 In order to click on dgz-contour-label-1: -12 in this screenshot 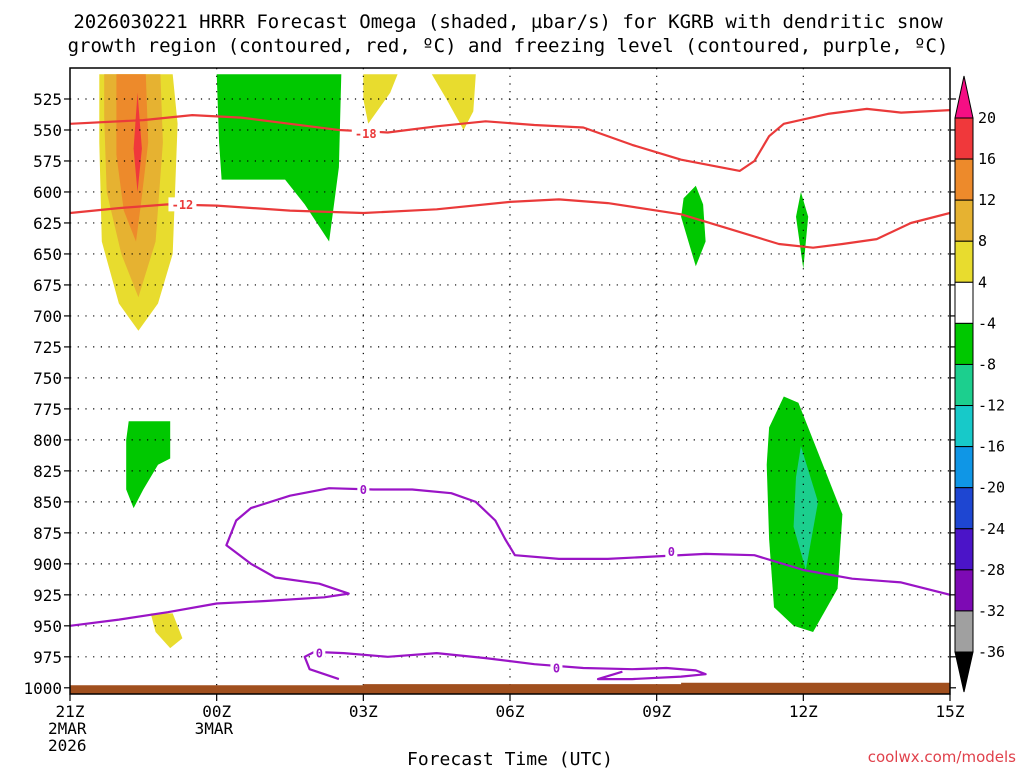, I will do `click(183, 205)`.